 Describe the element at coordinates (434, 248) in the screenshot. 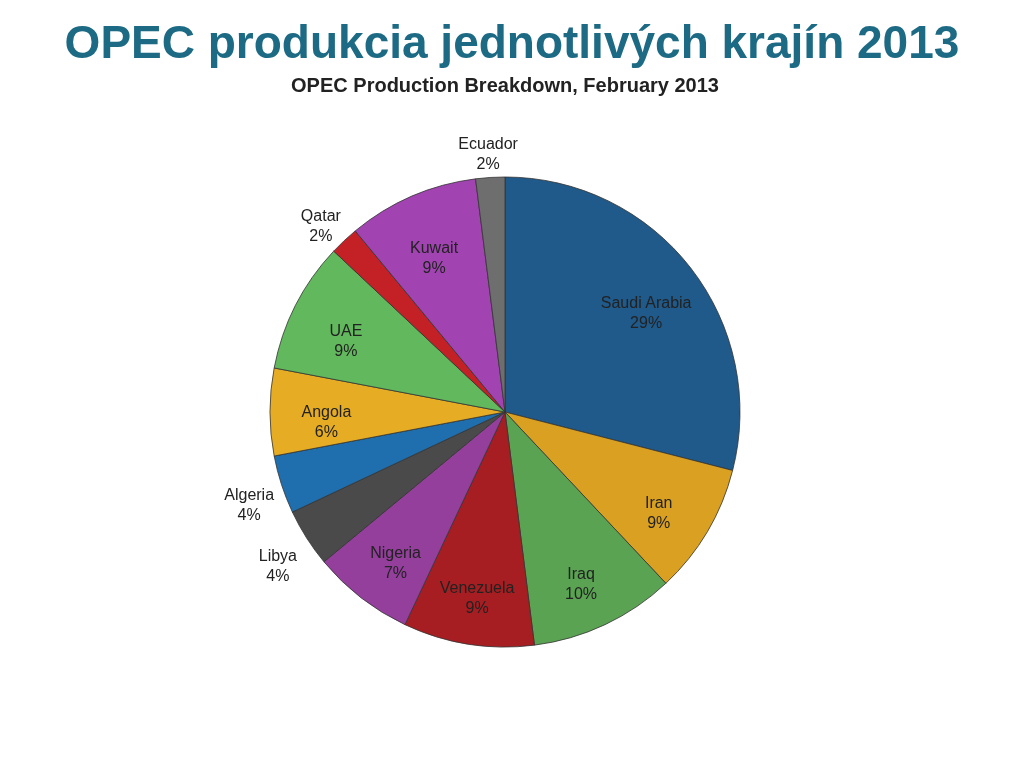

I see `slice-label: Kuwait` at that location.